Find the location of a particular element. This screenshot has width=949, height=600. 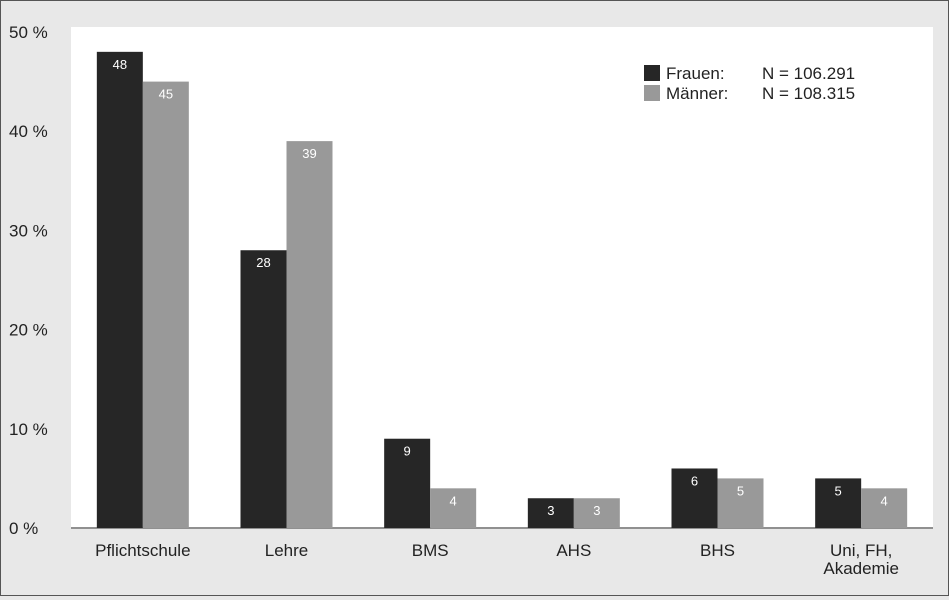

x-tick-label: BMS is located at coordinates (430, 550).